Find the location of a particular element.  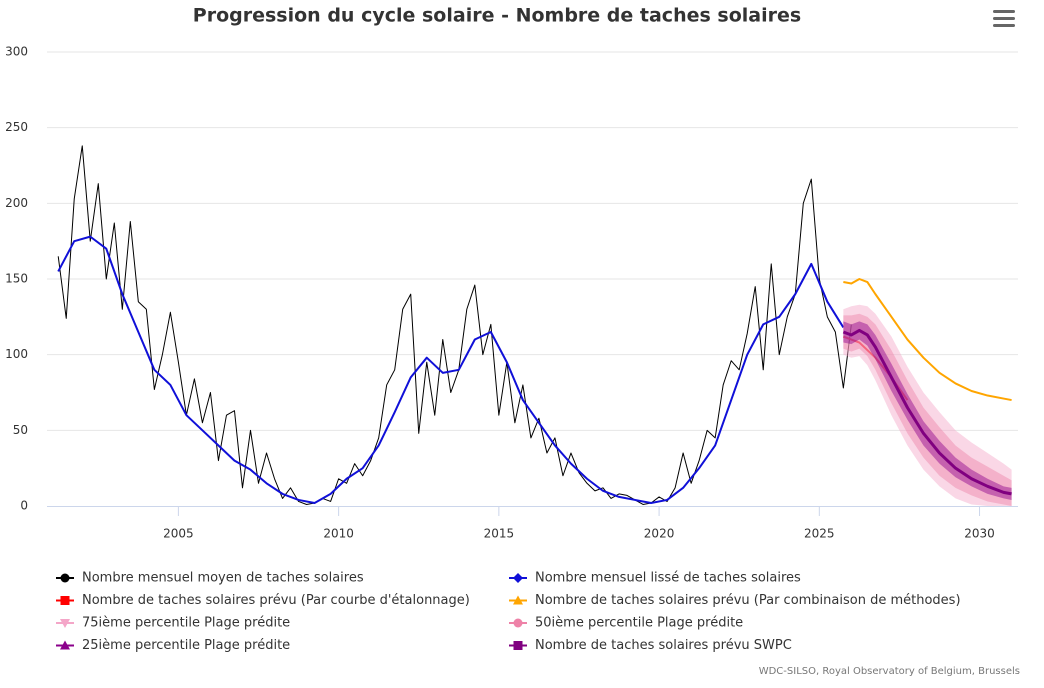

y-tick-label: 0 is located at coordinates (24, 506).